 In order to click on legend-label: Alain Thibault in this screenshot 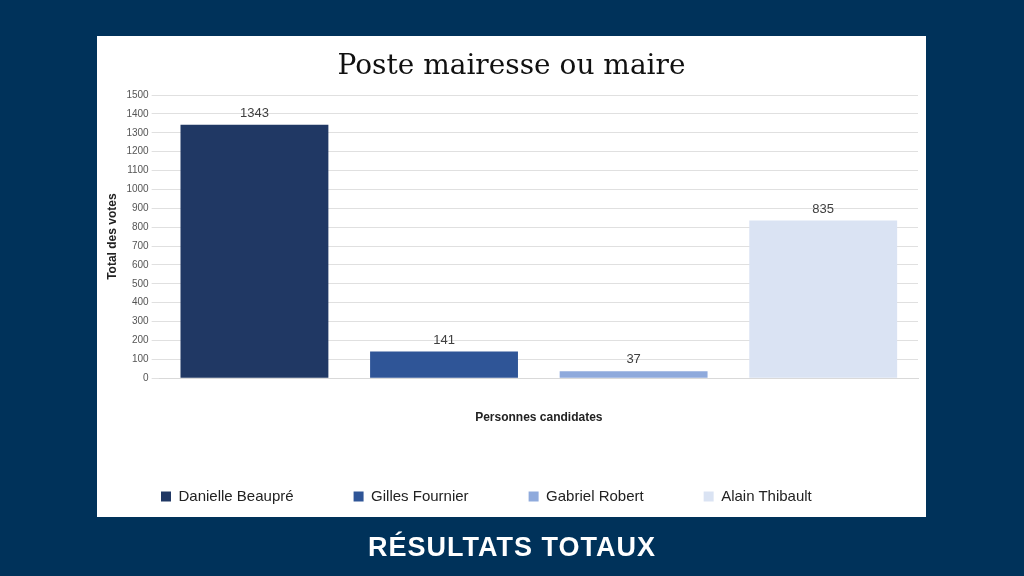, I will do `click(767, 495)`.